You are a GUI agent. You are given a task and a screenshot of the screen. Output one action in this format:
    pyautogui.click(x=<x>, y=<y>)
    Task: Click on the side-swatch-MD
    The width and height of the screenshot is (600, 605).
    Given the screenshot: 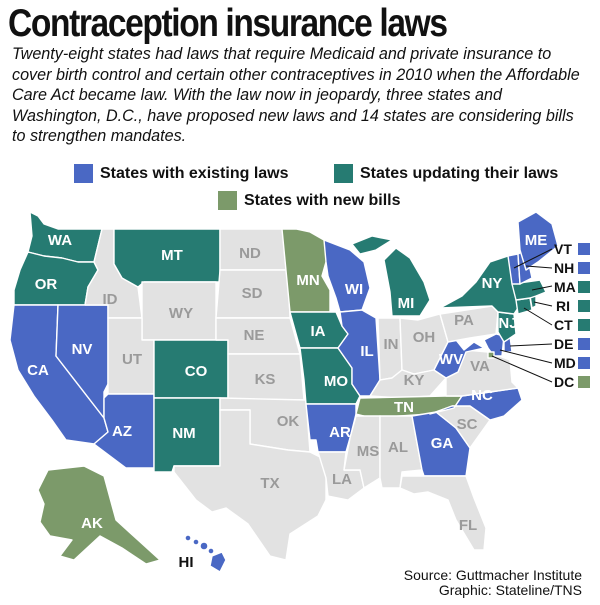 What is the action you would take?
    pyautogui.click(x=584, y=363)
    